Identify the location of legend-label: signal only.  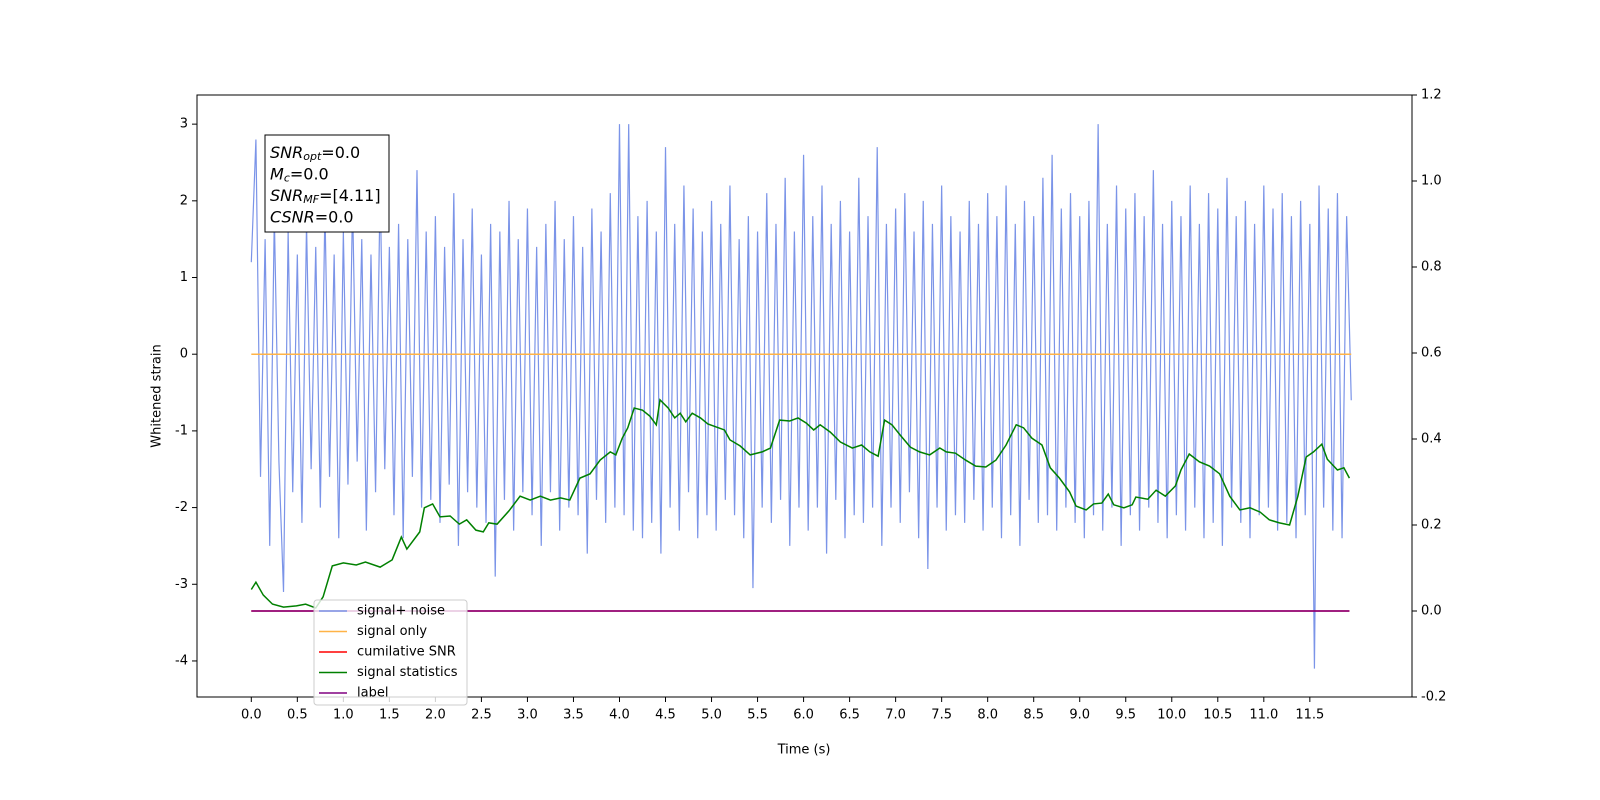
(392, 631).